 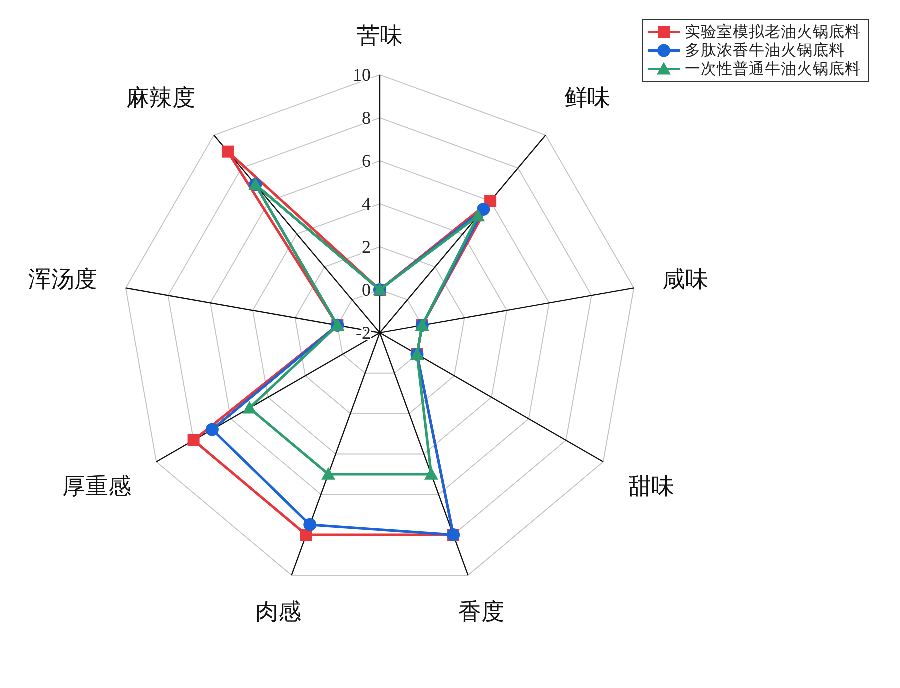 I want to click on legend-label: 实验室模拟老油火锅底料, so click(x=773, y=31).